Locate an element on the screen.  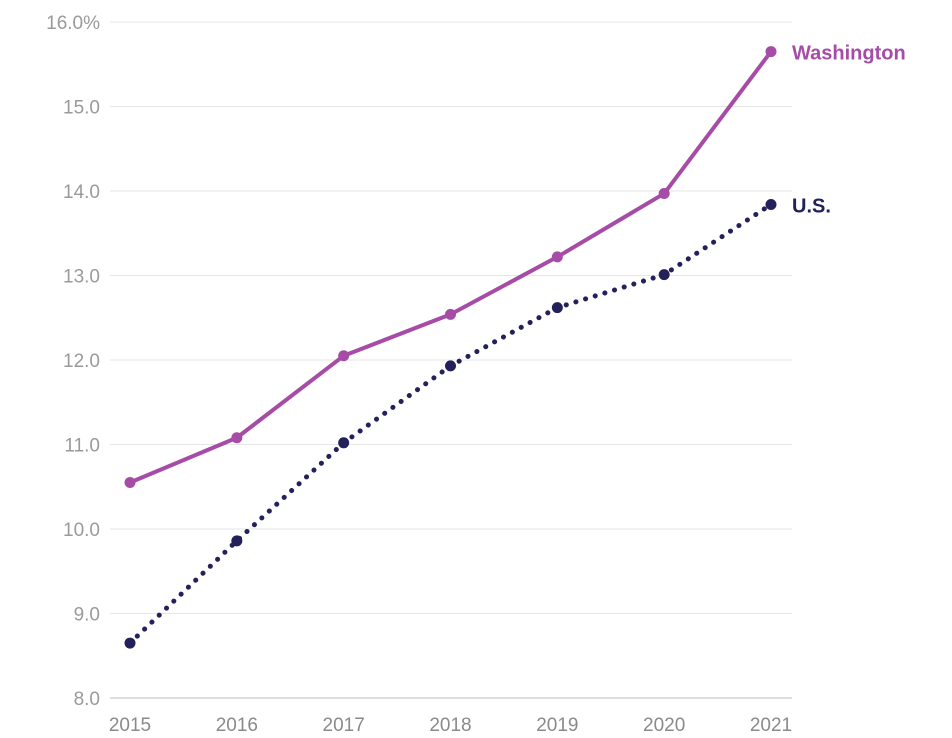
x-tick-label: 2021 is located at coordinates (771, 725).